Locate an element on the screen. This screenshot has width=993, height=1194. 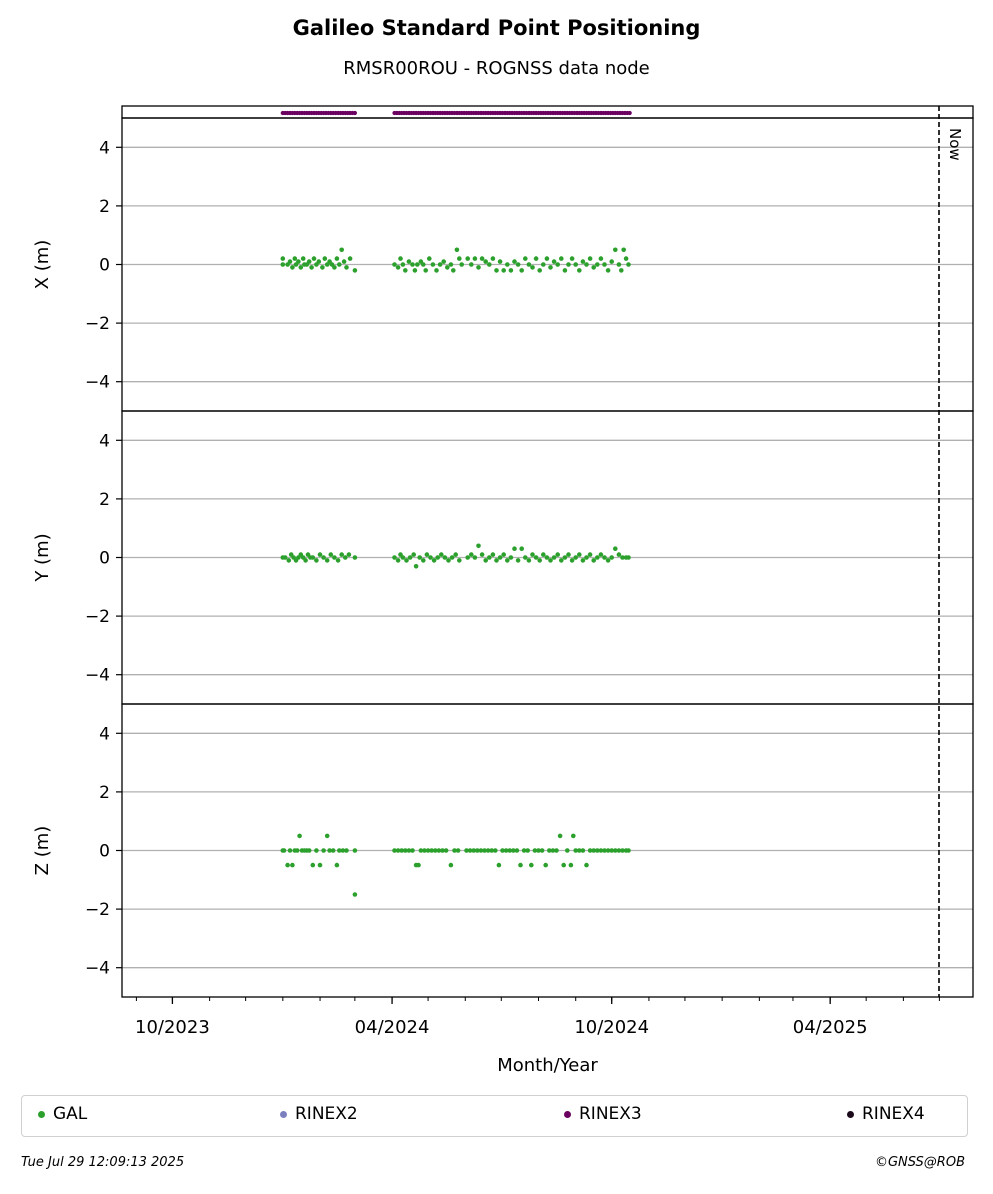
legend-label: GAL is located at coordinates (70, 1114).